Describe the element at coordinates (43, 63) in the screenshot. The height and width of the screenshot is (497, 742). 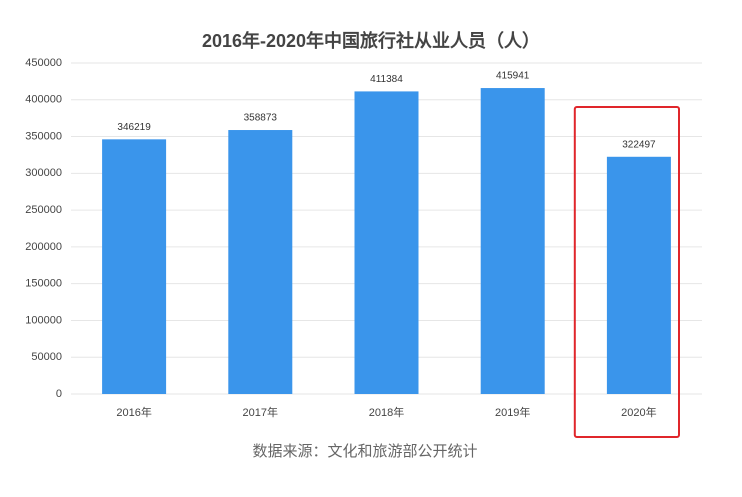
I see `y-tick-label: 450000` at that location.